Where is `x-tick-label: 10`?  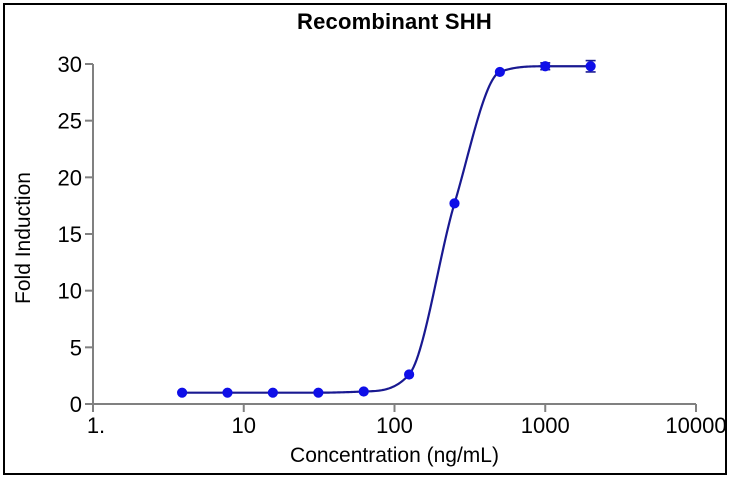
x-tick-label: 10 is located at coordinates (244, 425).